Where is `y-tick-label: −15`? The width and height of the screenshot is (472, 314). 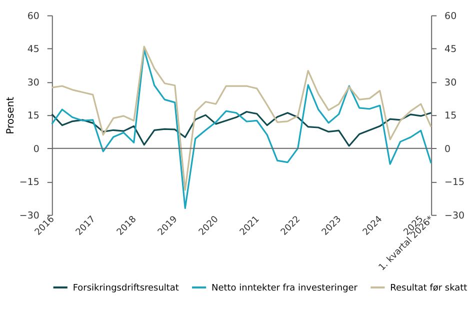 y-tick-label: −15 is located at coordinates (29, 182).